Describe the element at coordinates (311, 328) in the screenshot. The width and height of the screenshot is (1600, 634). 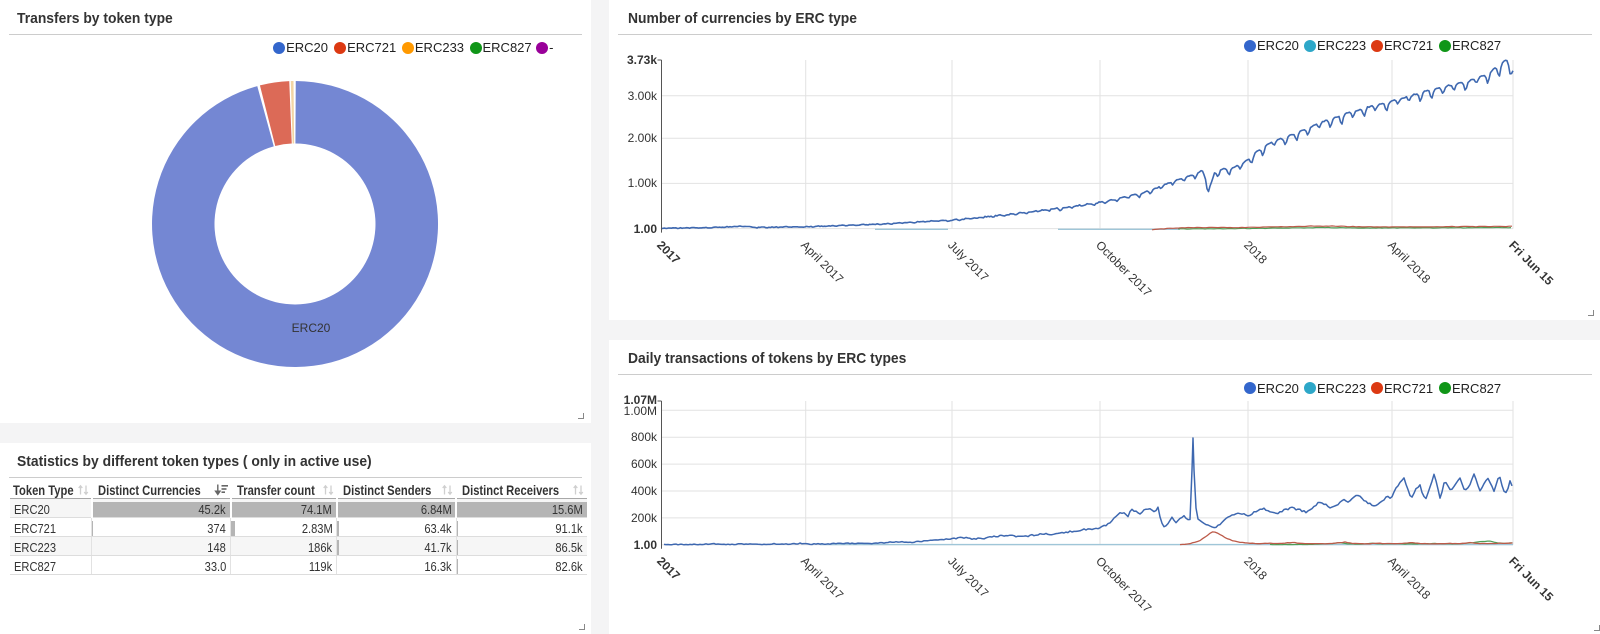
I see `svg-text: ERC20` at that location.